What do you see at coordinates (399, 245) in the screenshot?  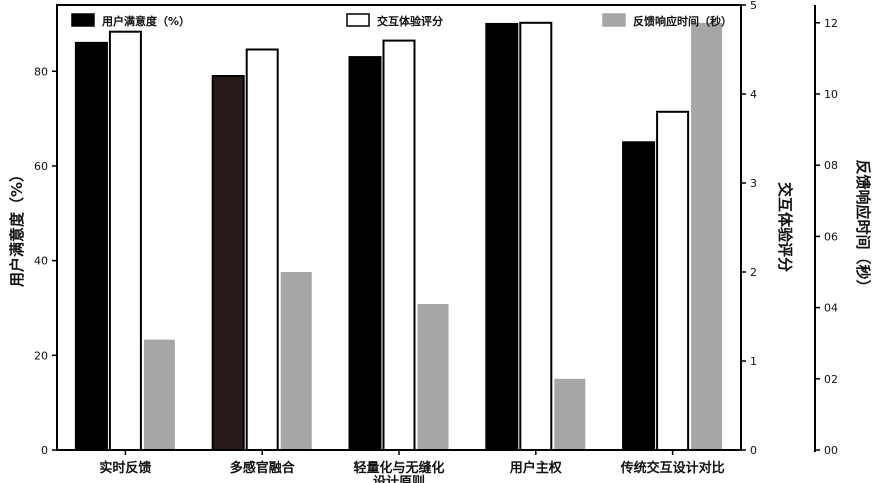 I see `bar-s1-c2` at bounding box center [399, 245].